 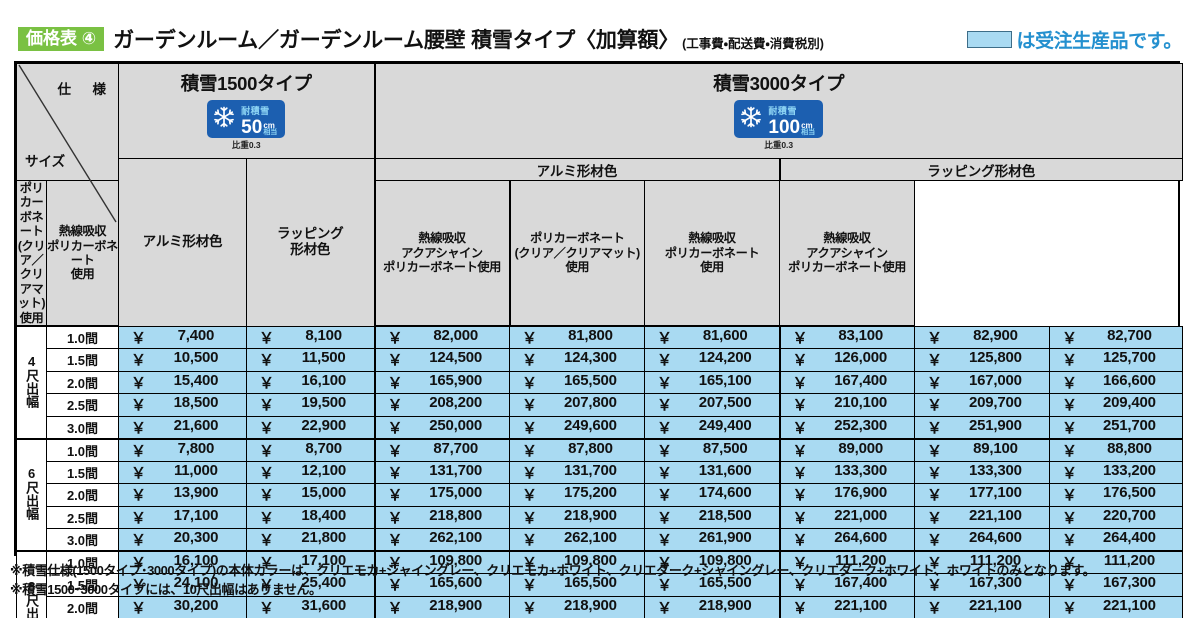 I want to click on column-header-1500-alumi: アルミ形材色, so click(x=182, y=242).